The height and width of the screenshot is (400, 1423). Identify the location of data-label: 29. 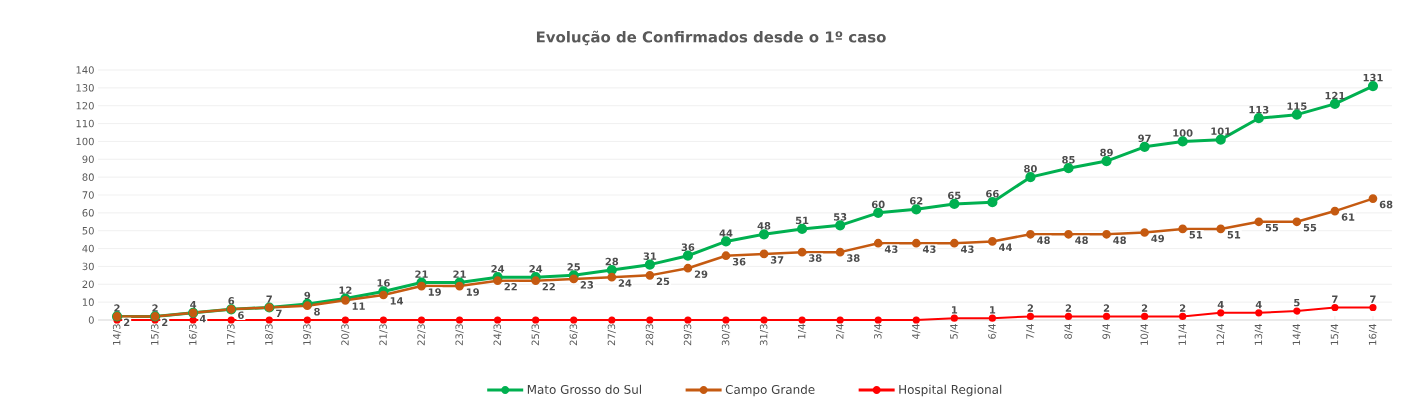
(701, 274).